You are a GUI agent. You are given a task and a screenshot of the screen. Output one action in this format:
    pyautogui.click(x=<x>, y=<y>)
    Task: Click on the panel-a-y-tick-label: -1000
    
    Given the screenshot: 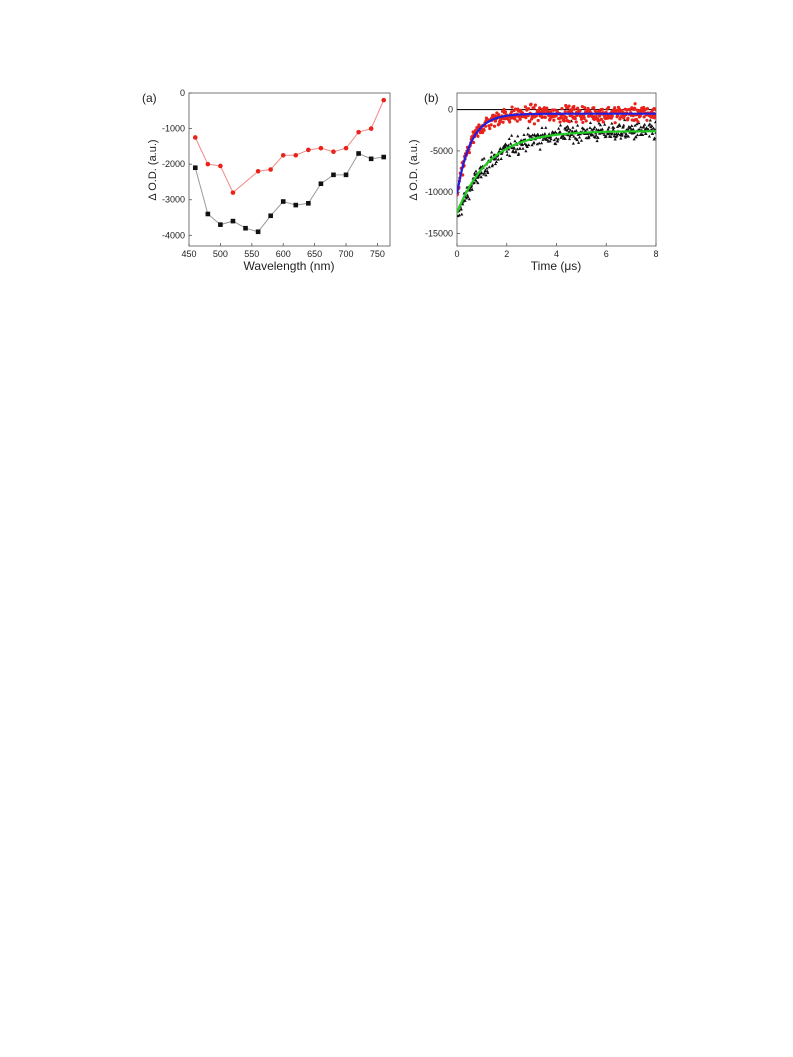 What is the action you would take?
    pyautogui.click(x=173, y=129)
    